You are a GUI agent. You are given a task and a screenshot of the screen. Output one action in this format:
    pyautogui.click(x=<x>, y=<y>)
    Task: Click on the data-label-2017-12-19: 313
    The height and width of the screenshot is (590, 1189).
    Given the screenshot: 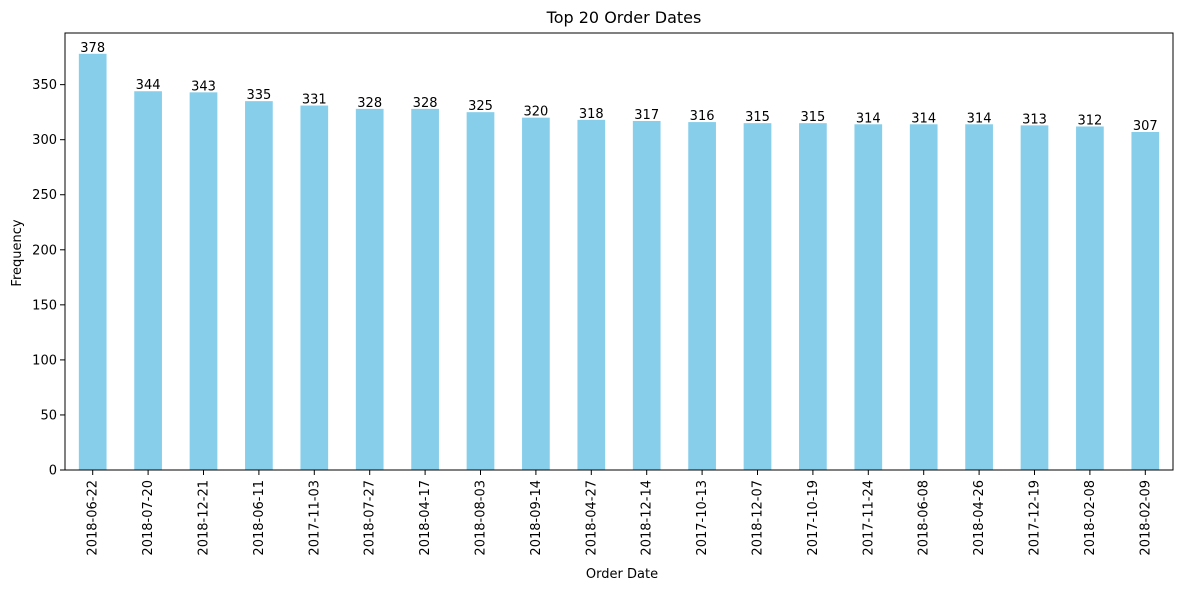 What is the action you would take?
    pyautogui.click(x=1034, y=119)
    